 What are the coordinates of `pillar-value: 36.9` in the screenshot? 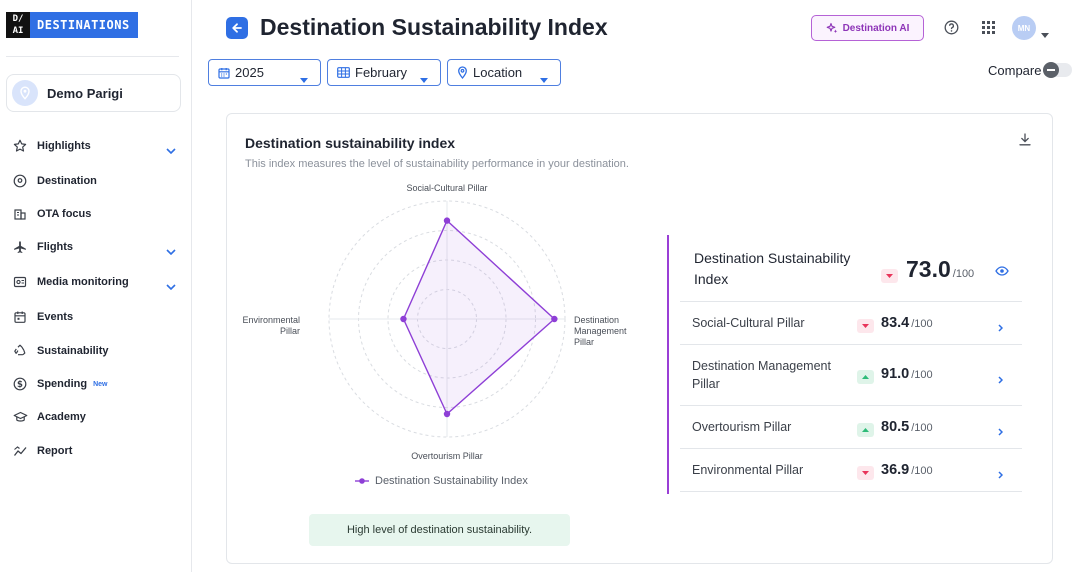 It's located at (895, 470).